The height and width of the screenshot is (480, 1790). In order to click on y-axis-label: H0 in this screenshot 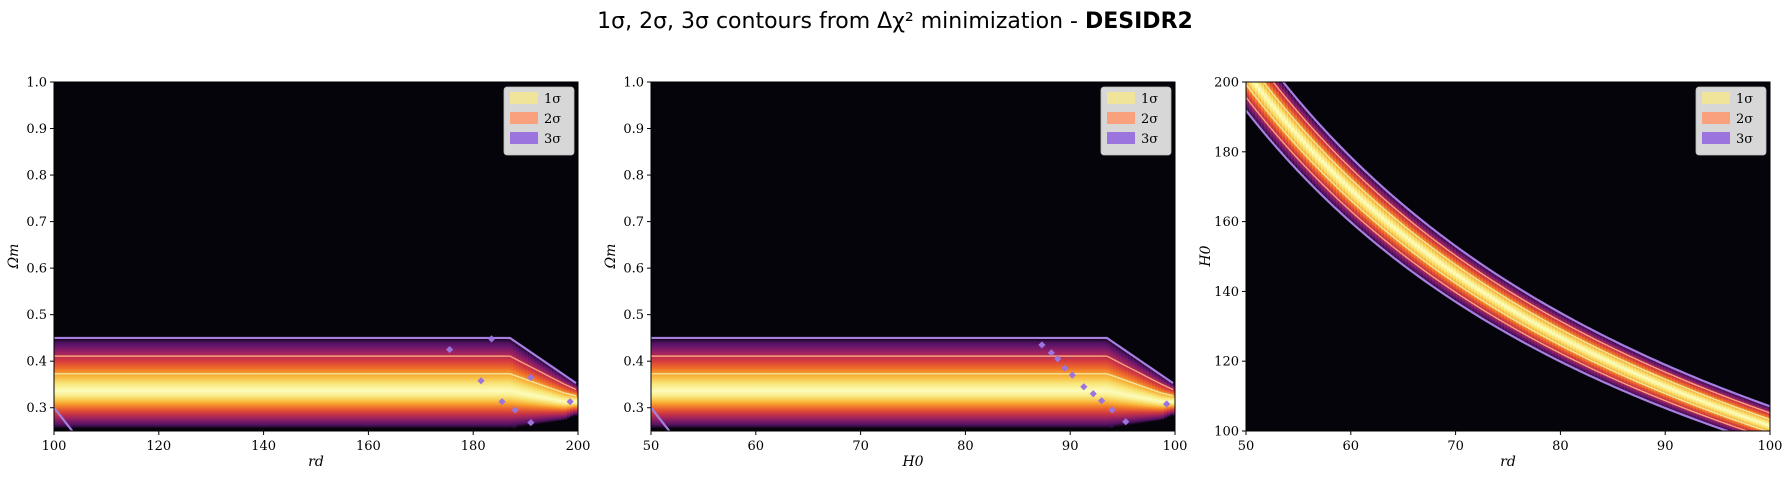, I will do `click(1206, 256)`.